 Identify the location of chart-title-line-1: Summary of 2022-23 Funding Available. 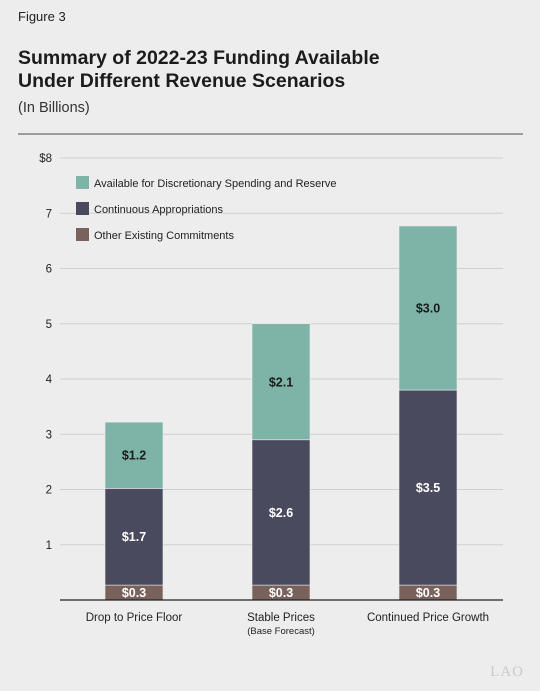
(199, 58).